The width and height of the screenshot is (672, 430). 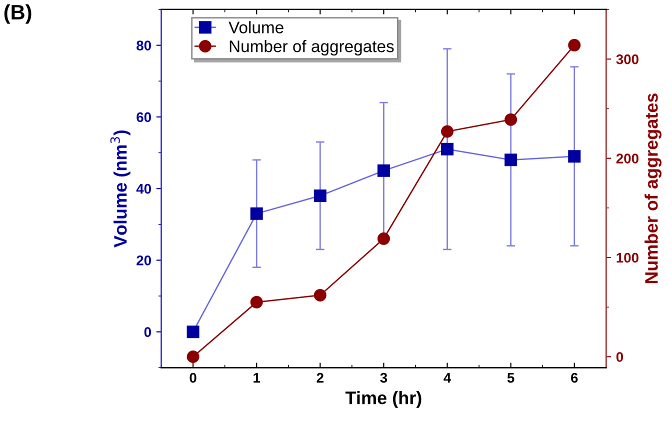 What do you see at coordinates (312, 48) in the screenshot?
I see `legend-label: Number of aggregates` at bounding box center [312, 48].